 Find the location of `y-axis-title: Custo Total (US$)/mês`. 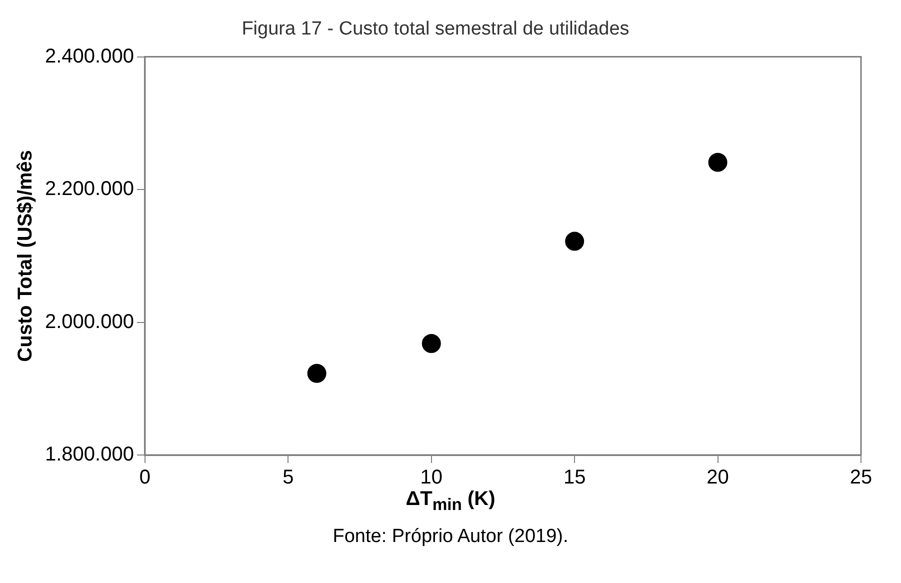

y-axis-title: Custo Total (US$)/mês is located at coordinates (25, 256).